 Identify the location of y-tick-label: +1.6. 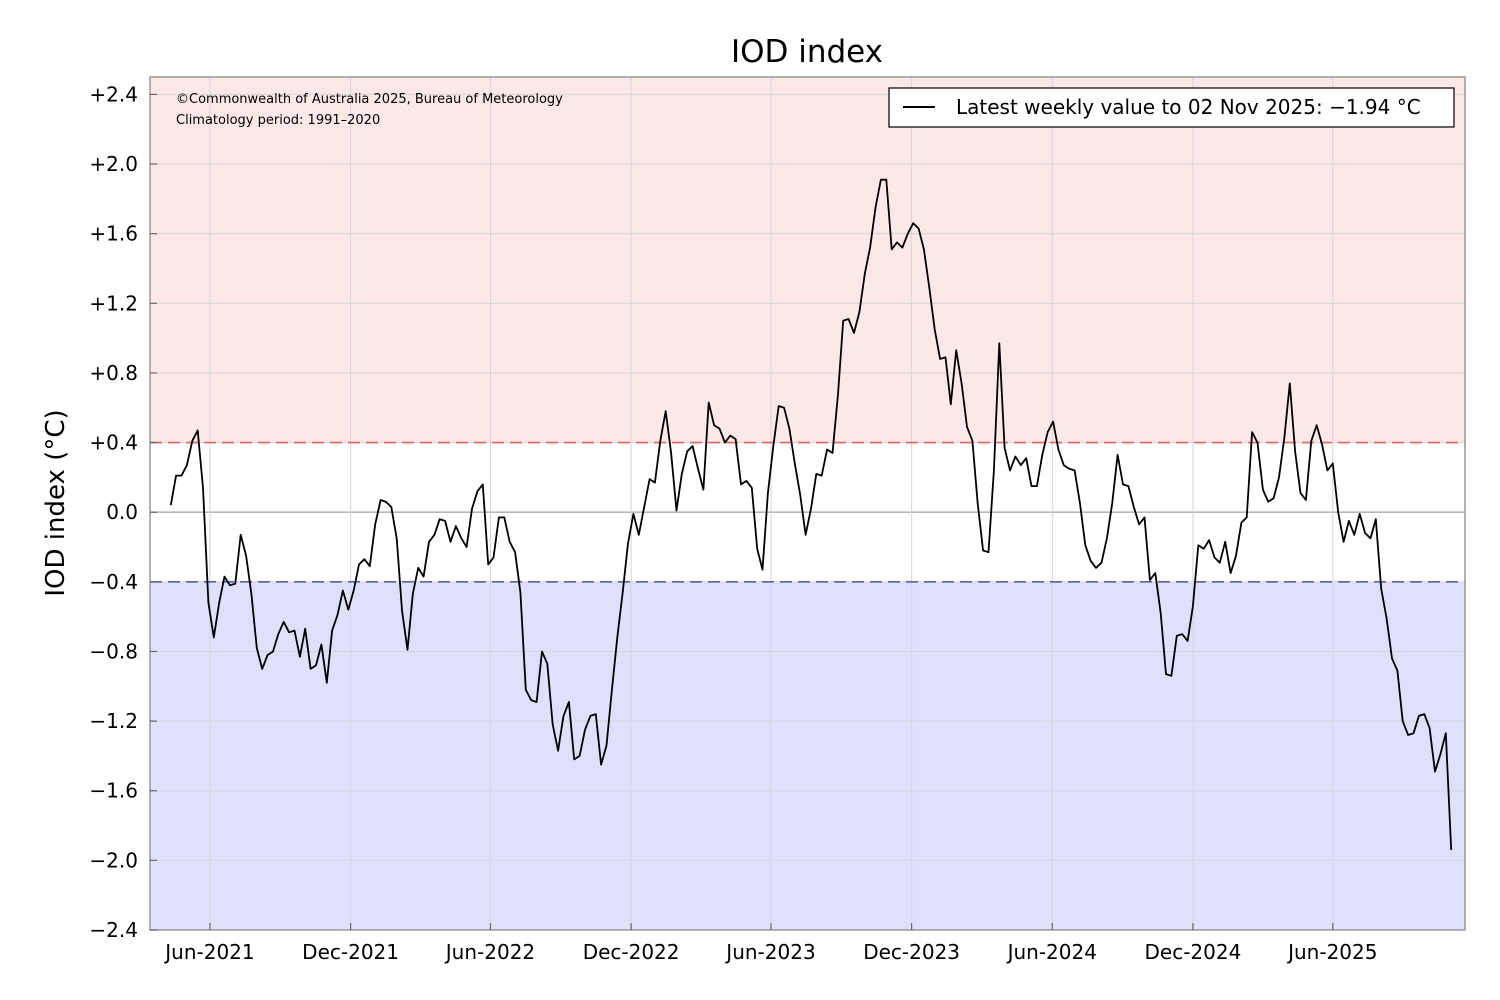
(113, 234).